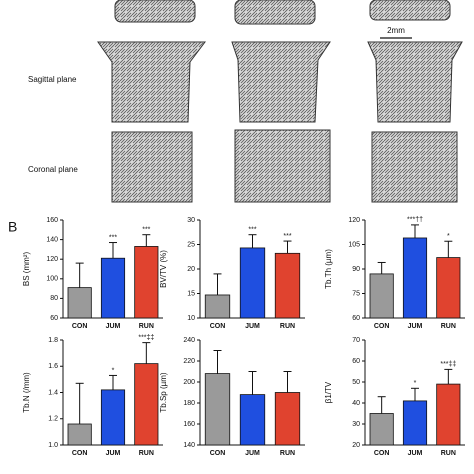 The height and width of the screenshot is (474, 474). Describe the element at coordinates (26, 392) in the screenshot. I see `y-axis-label: Tb.N (/mm)` at that location.